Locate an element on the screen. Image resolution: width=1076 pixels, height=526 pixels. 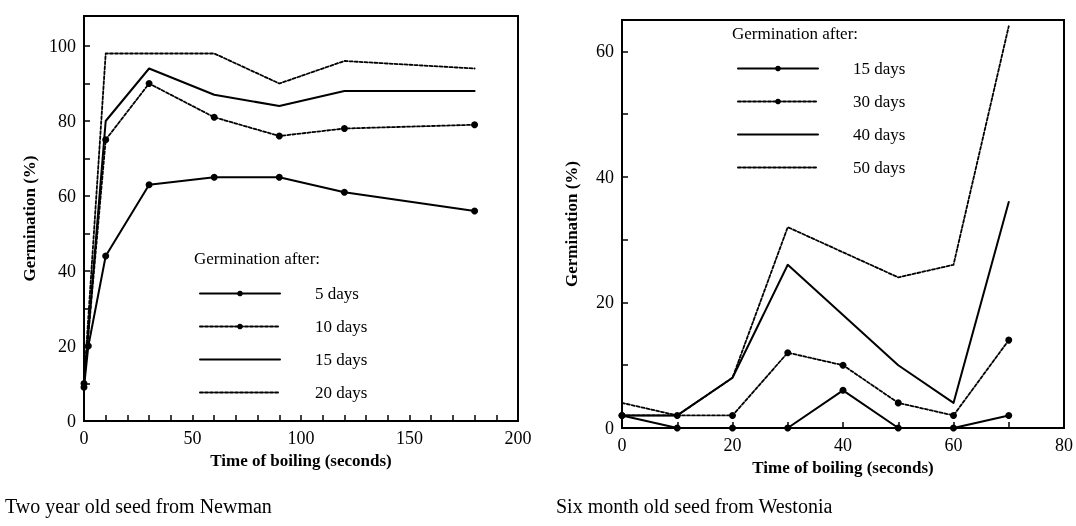
legend-label: 50 days is located at coordinates (879, 167).